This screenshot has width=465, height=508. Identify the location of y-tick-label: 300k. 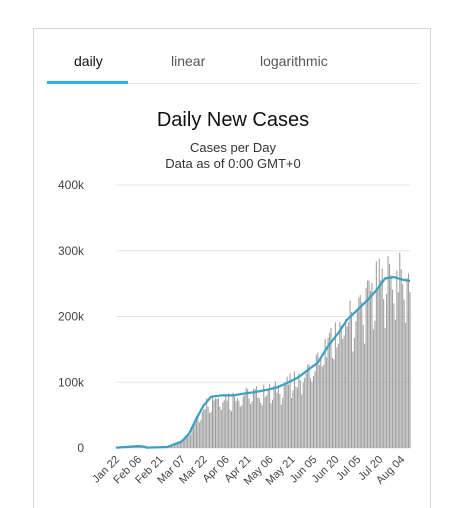
(71, 251).